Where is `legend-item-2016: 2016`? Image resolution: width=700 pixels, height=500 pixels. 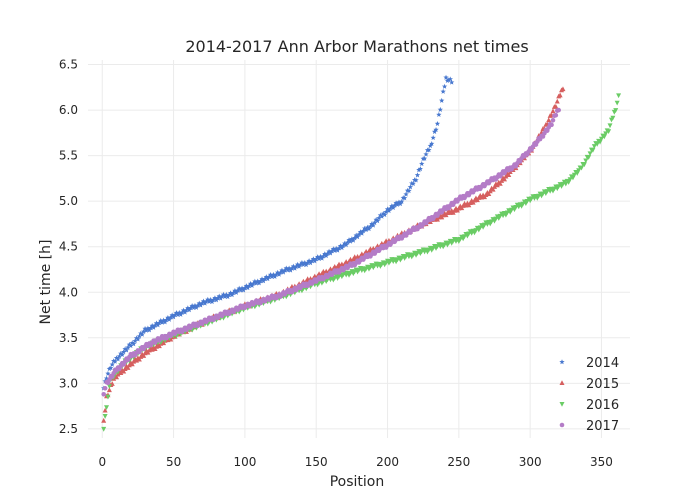 legend-item-2016: 2016 is located at coordinates (589, 405).